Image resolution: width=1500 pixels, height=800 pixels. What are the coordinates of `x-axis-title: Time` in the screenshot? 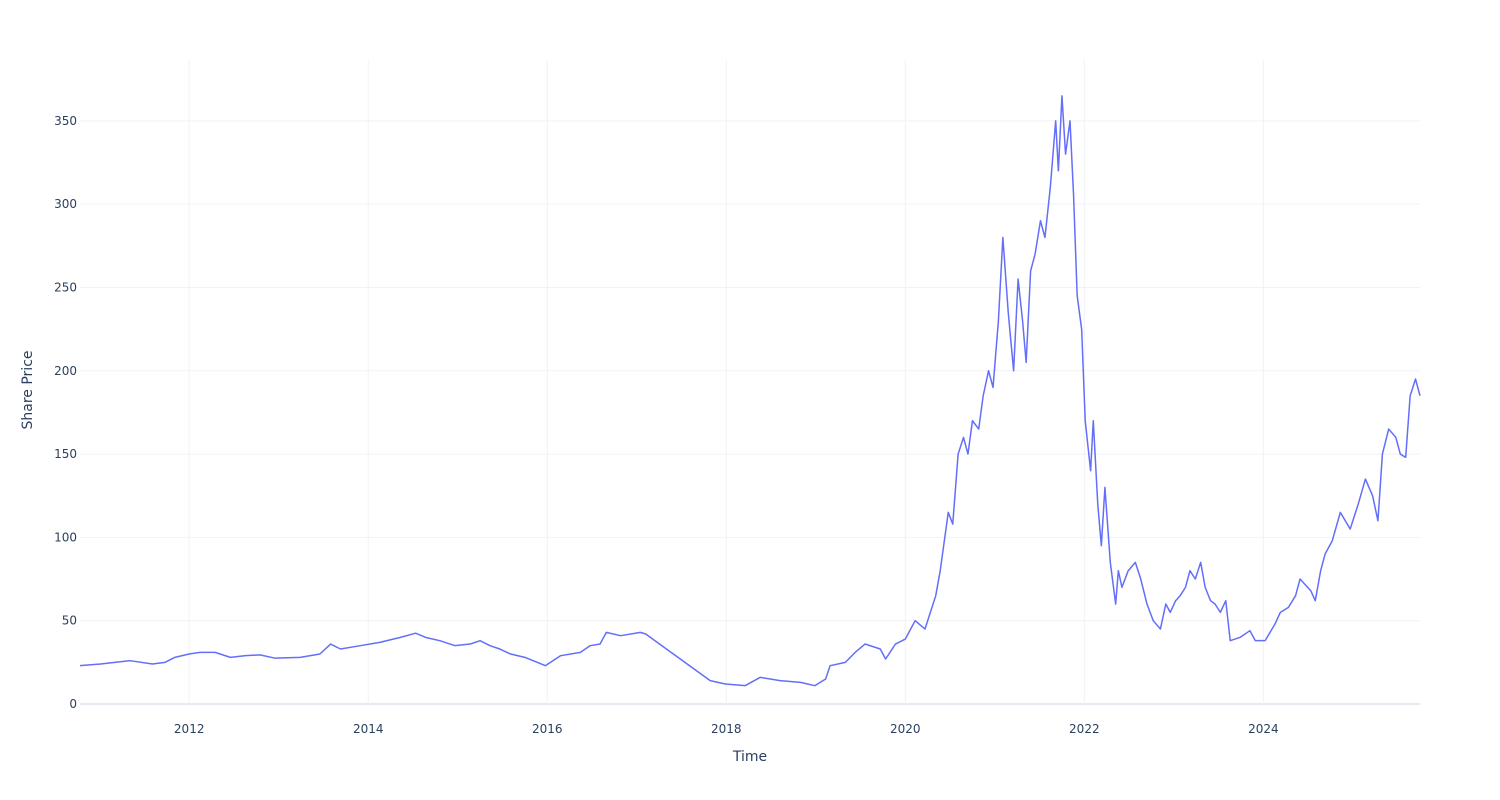 It's located at (749, 757).